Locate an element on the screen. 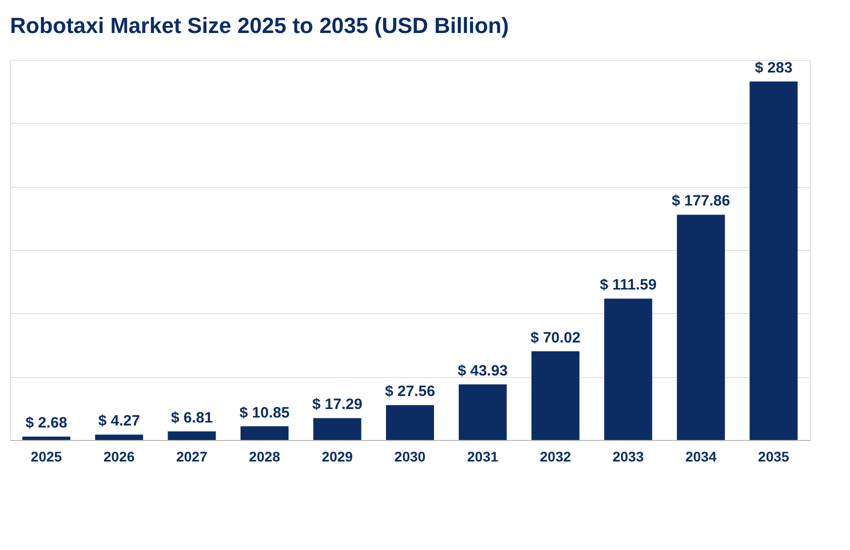 The width and height of the screenshot is (850, 550). x-tick-label: 2033 is located at coordinates (628, 456).